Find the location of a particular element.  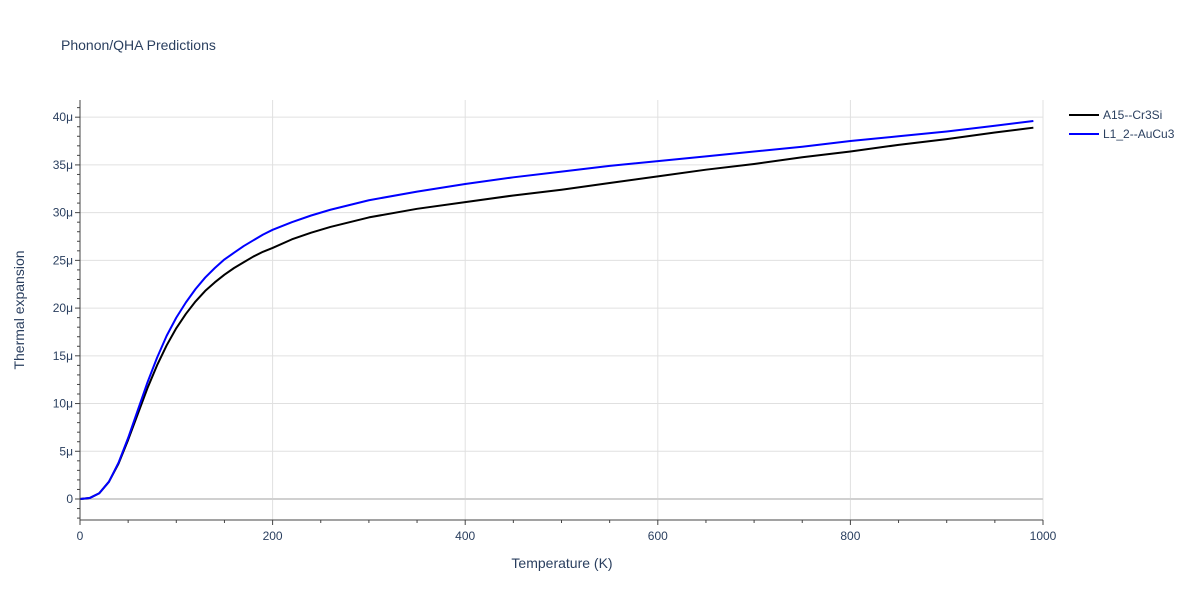

chart-title: Phonon/QHA Predictions is located at coordinates (138, 45).